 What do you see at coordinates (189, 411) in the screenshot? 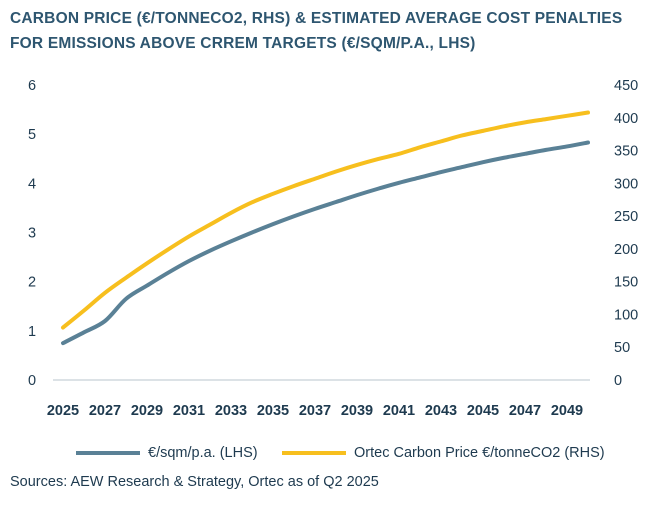
I see `x-tick-label: 2031` at bounding box center [189, 411].